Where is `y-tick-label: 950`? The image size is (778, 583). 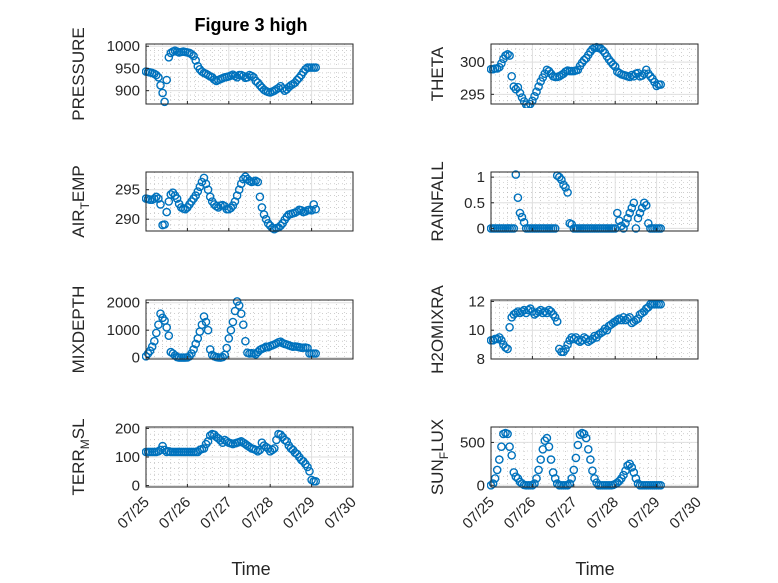 y-tick-label: 950 is located at coordinates (127, 68).